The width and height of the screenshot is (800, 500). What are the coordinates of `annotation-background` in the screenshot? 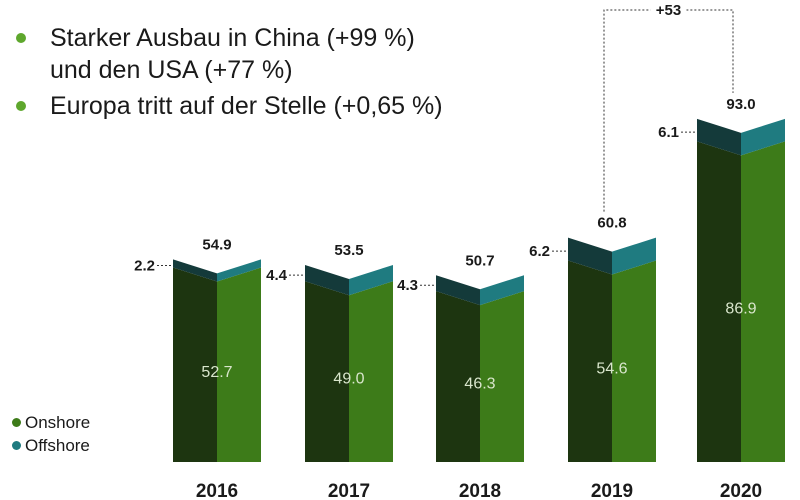 It's located at (668, 9).